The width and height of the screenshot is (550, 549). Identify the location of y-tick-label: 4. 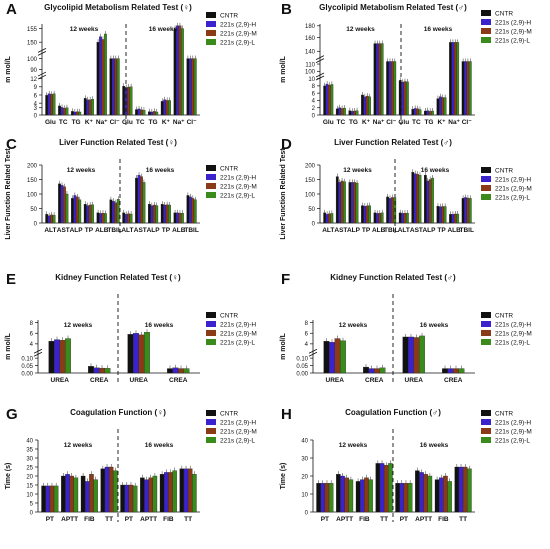
(307, 345).